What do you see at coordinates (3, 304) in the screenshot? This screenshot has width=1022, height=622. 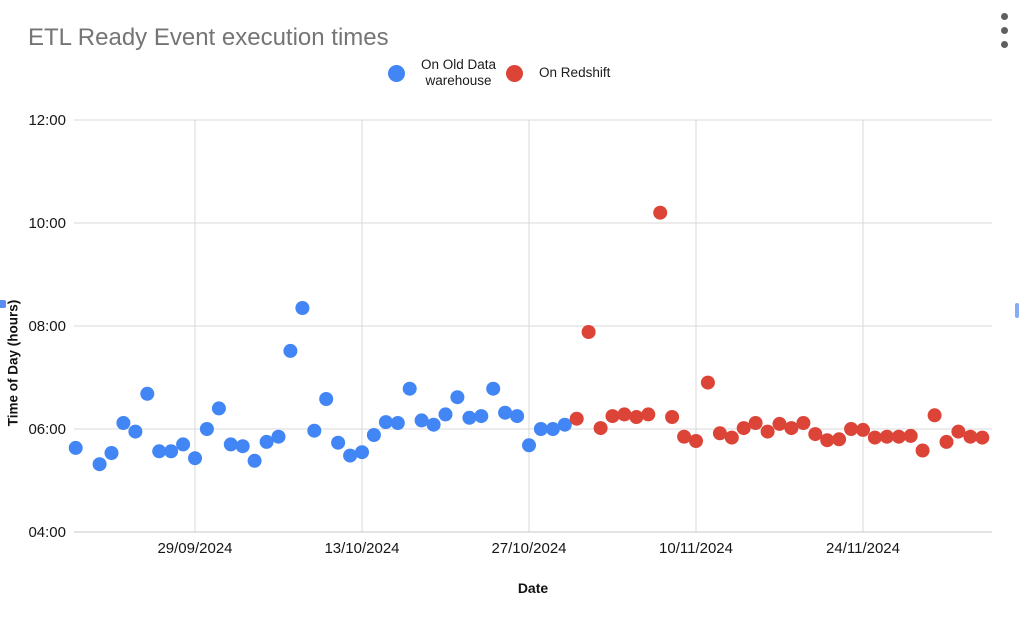 I see `chart-edge-handle-left` at bounding box center [3, 304].